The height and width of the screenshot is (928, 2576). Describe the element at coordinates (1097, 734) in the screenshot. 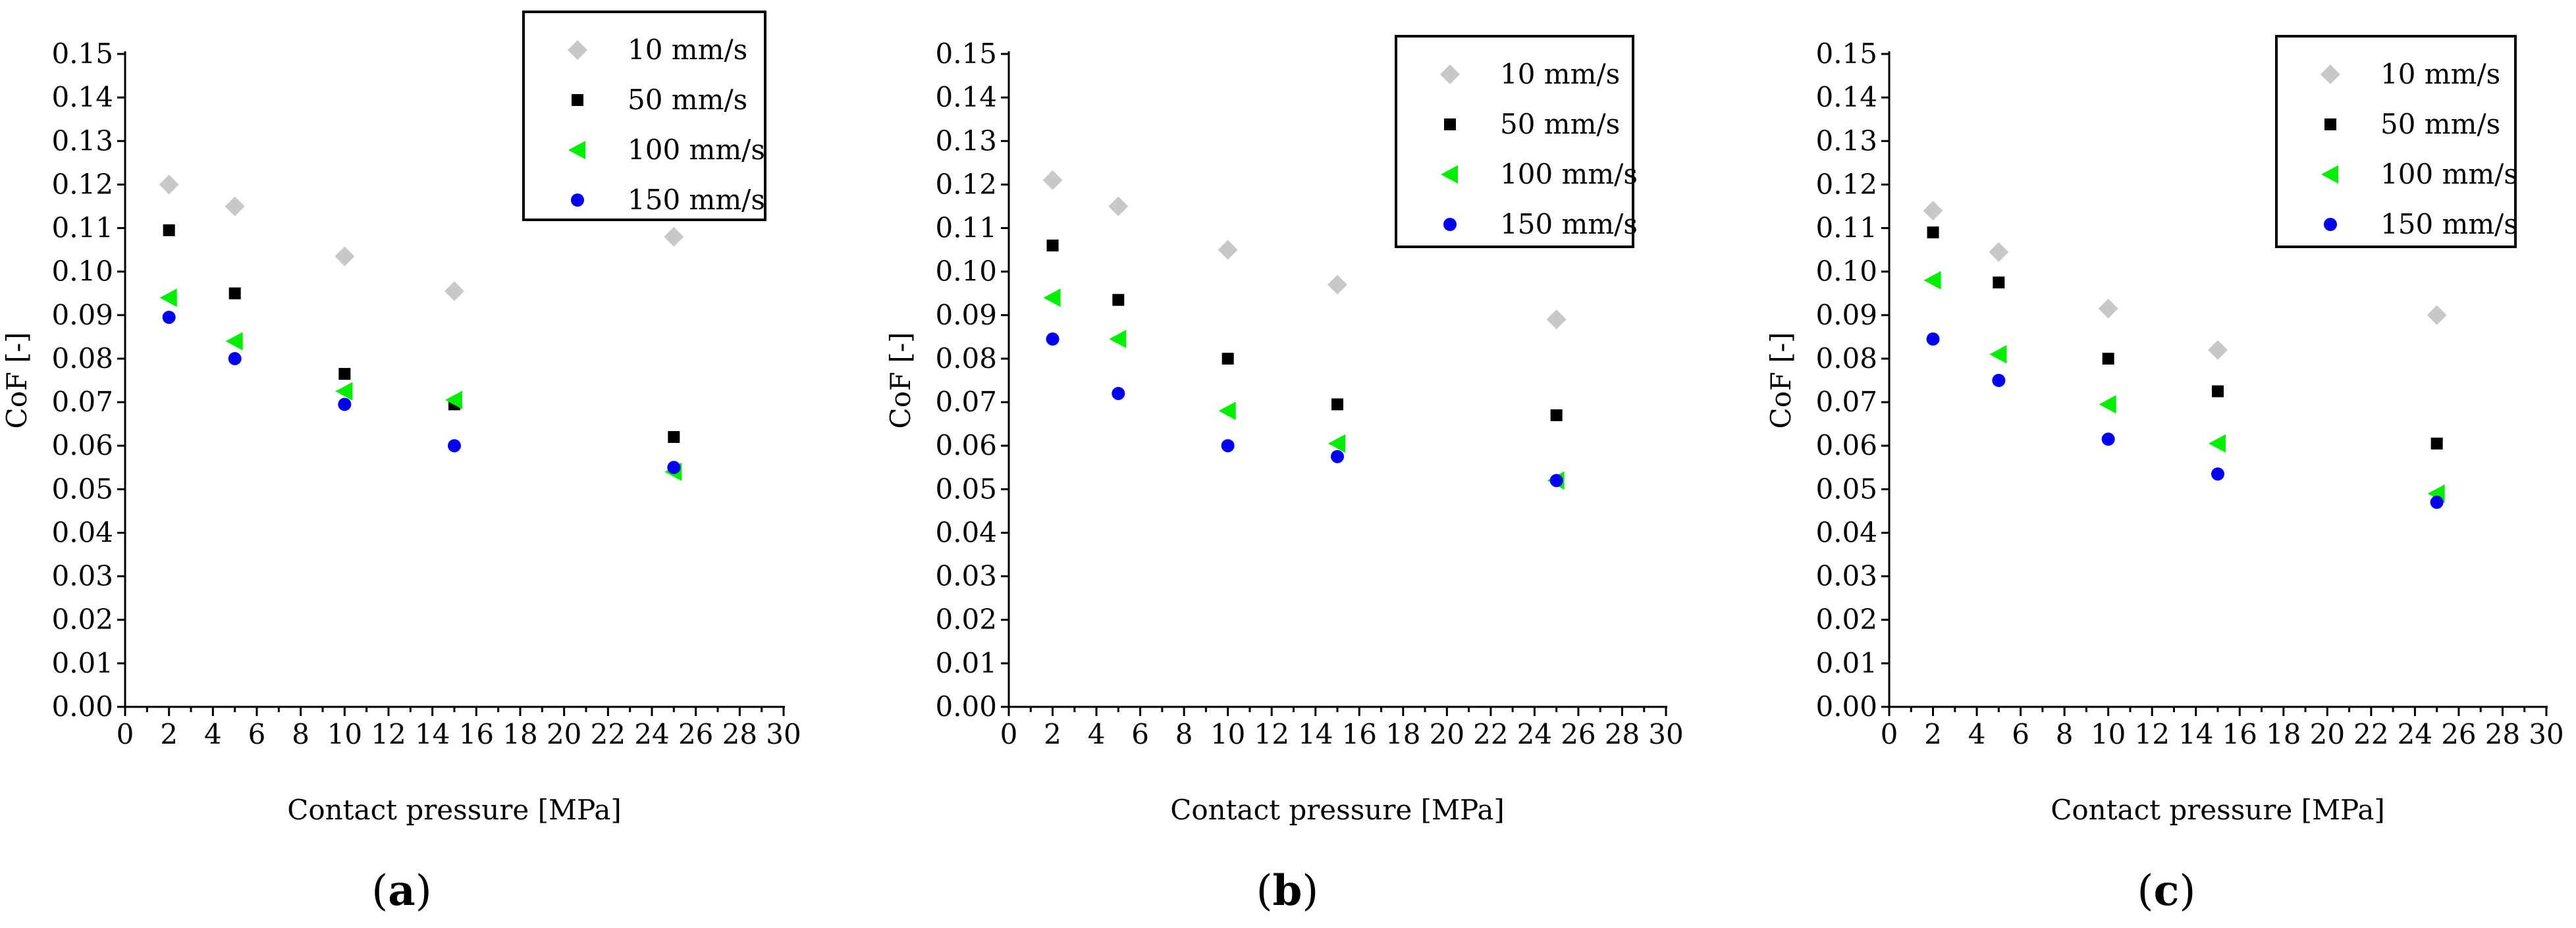

I see `x-tick-label: 4` at that location.